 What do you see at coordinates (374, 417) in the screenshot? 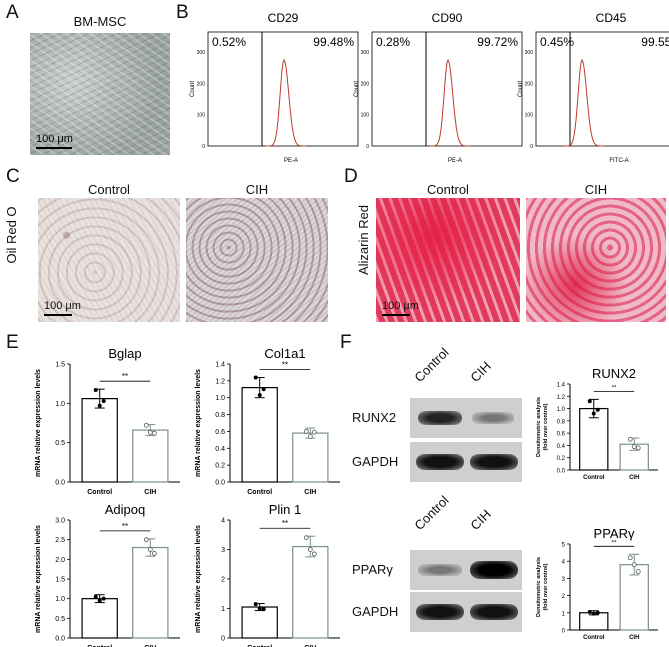
I see `runx2-label: RUNX2` at bounding box center [374, 417].